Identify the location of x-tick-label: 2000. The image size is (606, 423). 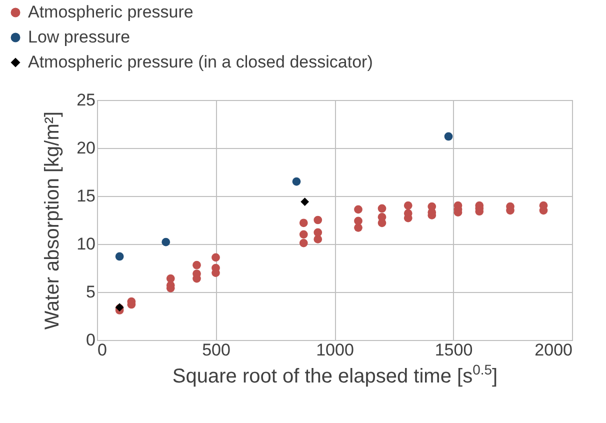
(553, 350).